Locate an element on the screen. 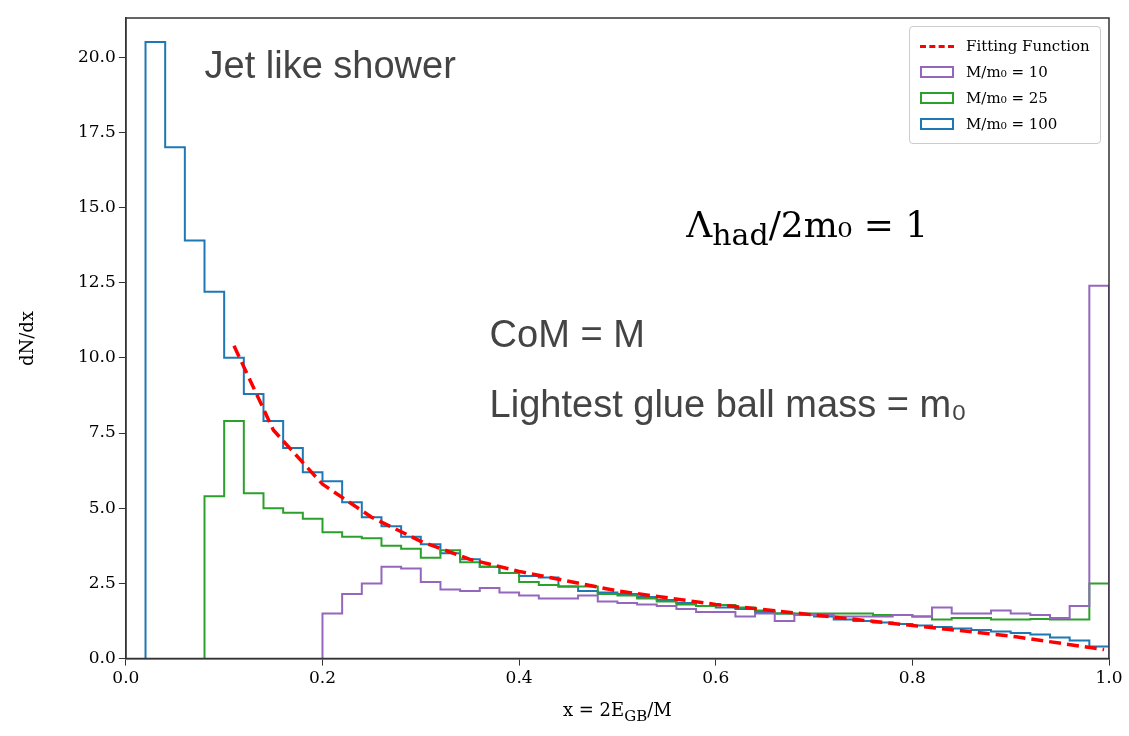 The image size is (1129, 736). x-tick-label: 1.0 is located at coordinates (1109, 677).